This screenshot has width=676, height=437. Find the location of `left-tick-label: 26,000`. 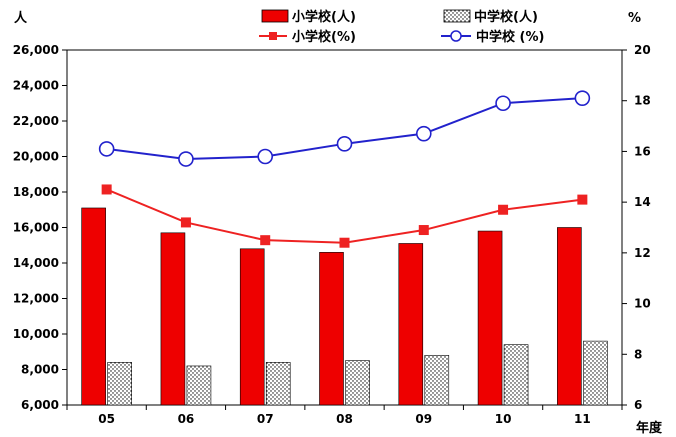

left-tick-label: 26,000 is located at coordinates (36, 50).